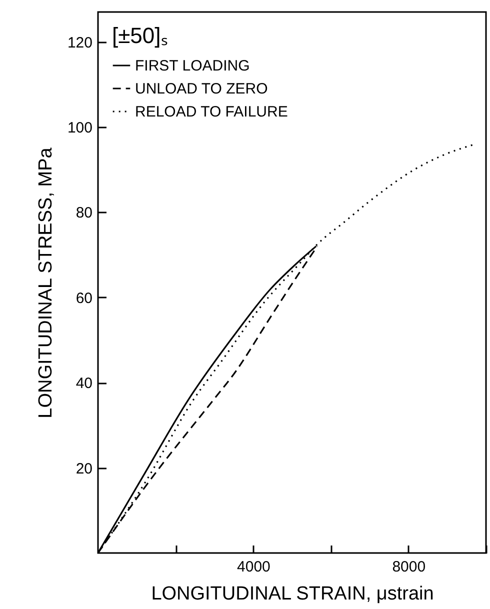 Image resolution: width=490 pixels, height=609 pixels. What do you see at coordinates (84, 213) in the screenshot?
I see `y-tick-label: 80` at bounding box center [84, 213].